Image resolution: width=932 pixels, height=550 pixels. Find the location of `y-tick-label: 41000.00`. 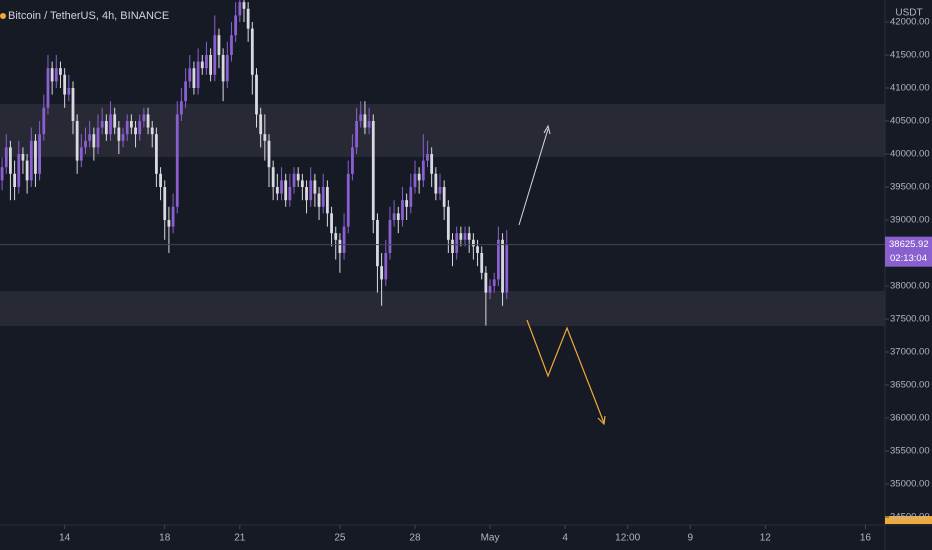

y-tick-label: 41000.00 is located at coordinates (910, 87).